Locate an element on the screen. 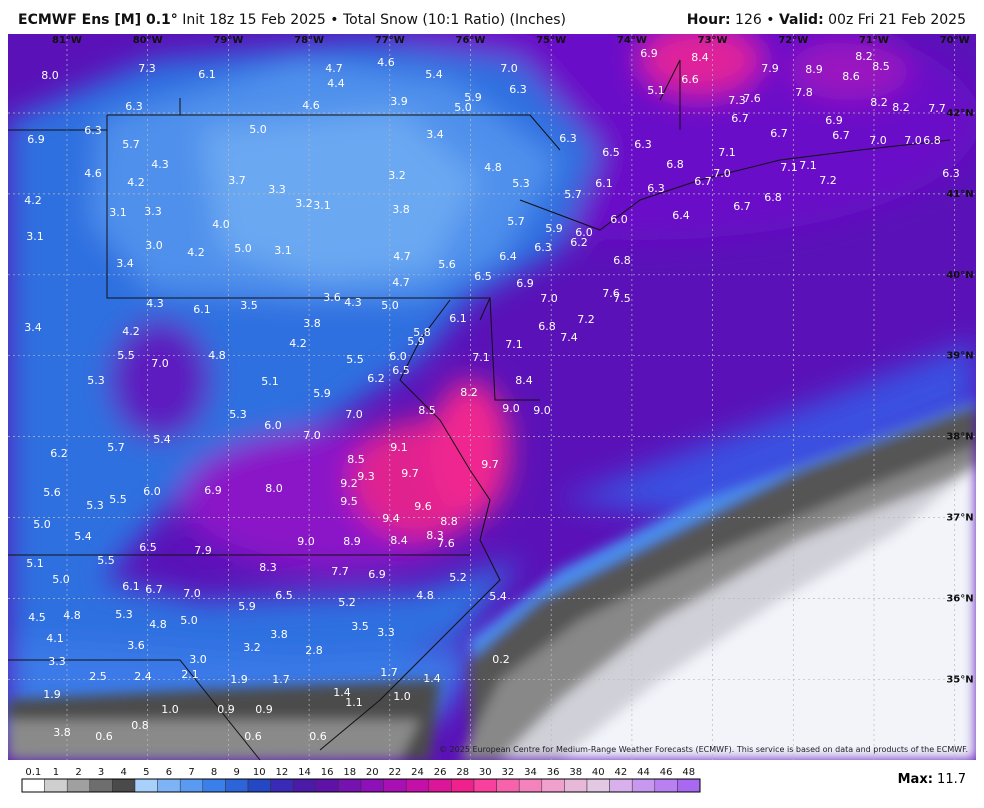  snow-amount: 8.2 is located at coordinates (864, 56).